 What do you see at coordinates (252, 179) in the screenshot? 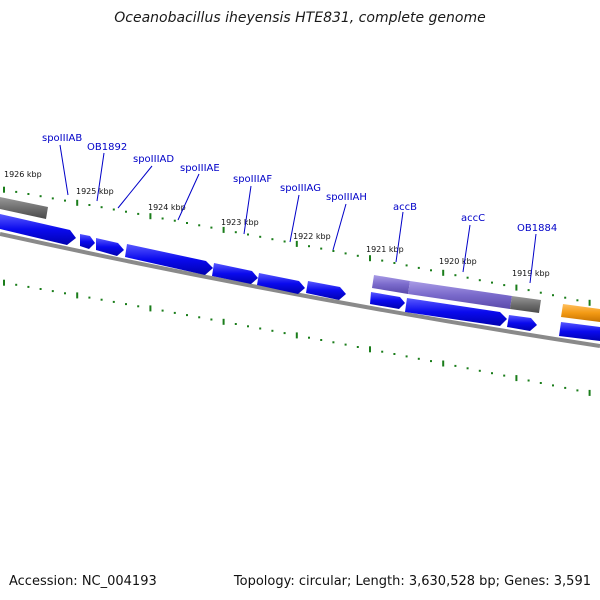
I see `gene-label-spoIIIAF: spoIIIAF` at bounding box center [252, 179].